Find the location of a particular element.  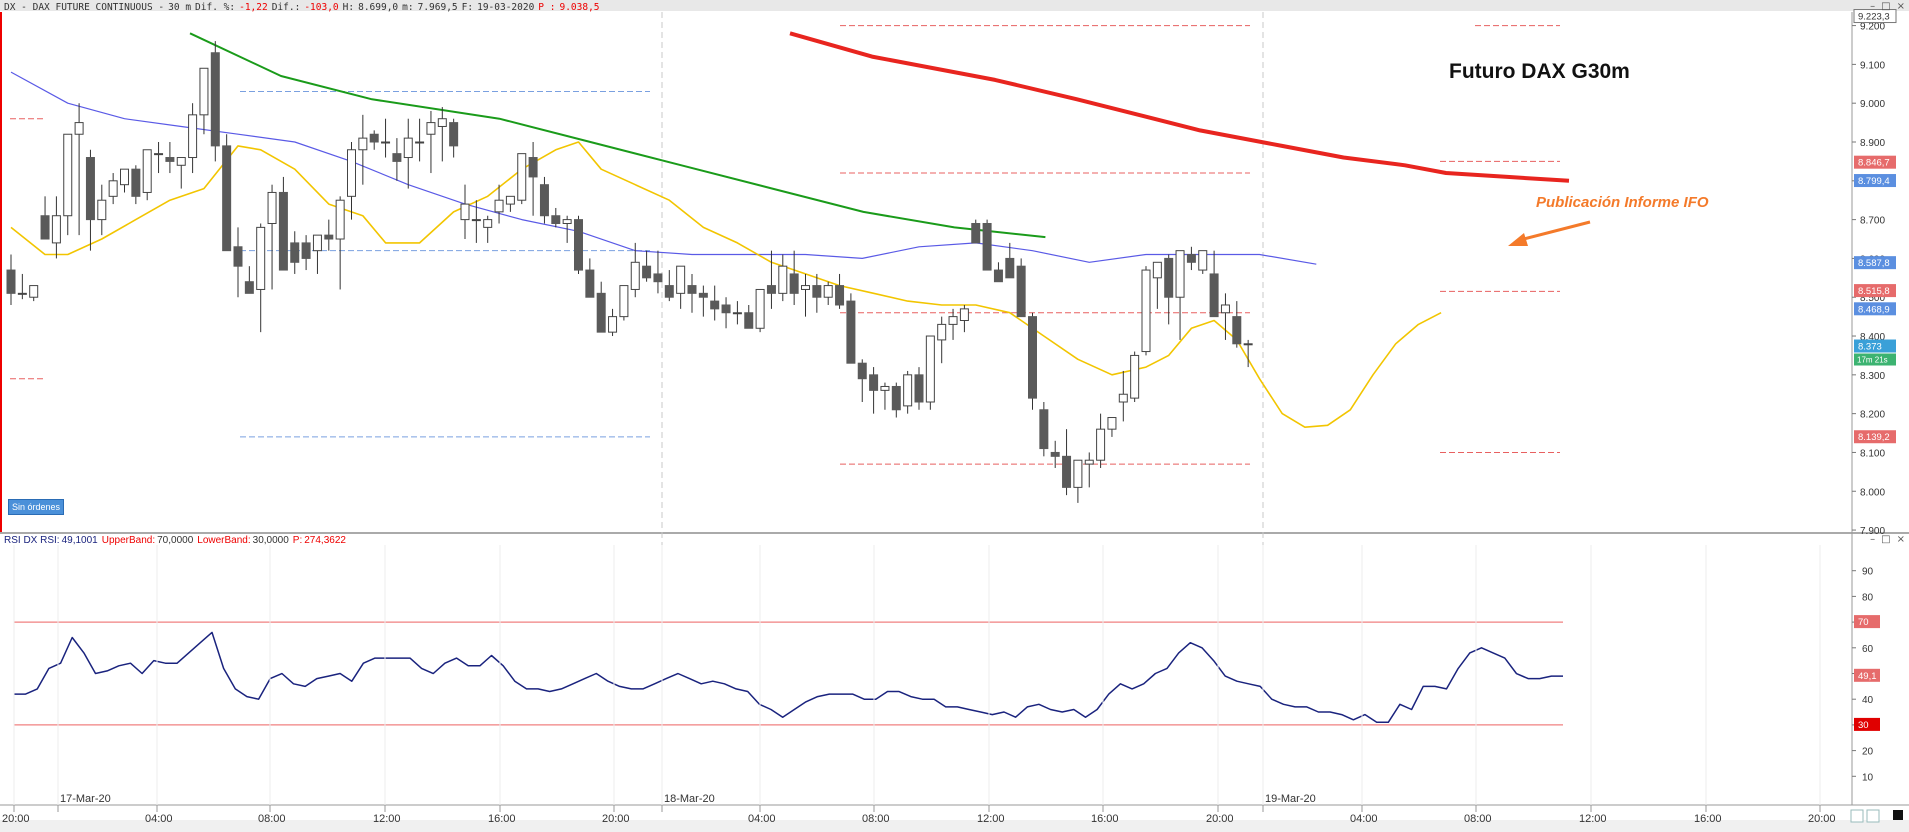

rsi-name: RSI DX RSI: is located at coordinates (32, 540).